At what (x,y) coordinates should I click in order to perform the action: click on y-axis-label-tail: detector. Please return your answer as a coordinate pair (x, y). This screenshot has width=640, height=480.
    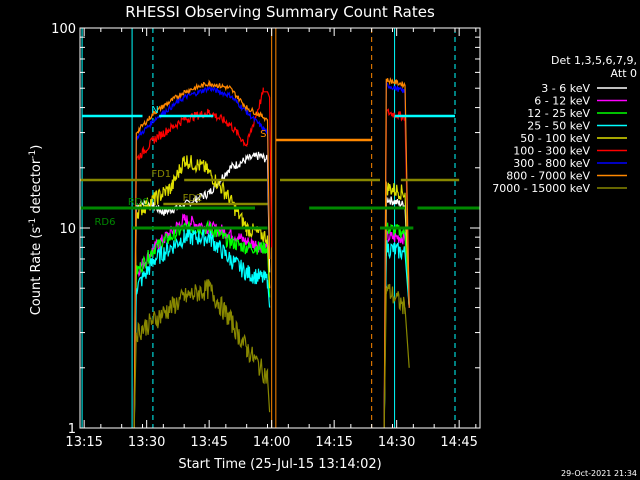
    Looking at the image, I should click on (36, 188).